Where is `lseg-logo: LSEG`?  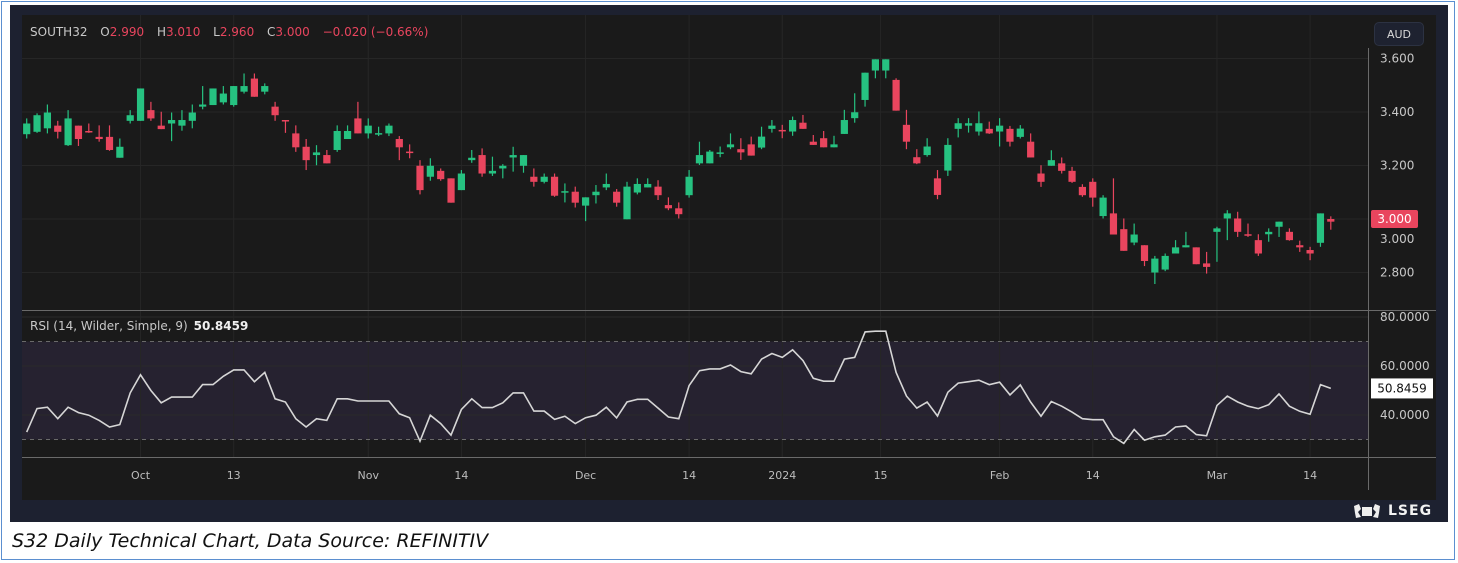
lseg-logo: LSEG is located at coordinates (1392, 511).